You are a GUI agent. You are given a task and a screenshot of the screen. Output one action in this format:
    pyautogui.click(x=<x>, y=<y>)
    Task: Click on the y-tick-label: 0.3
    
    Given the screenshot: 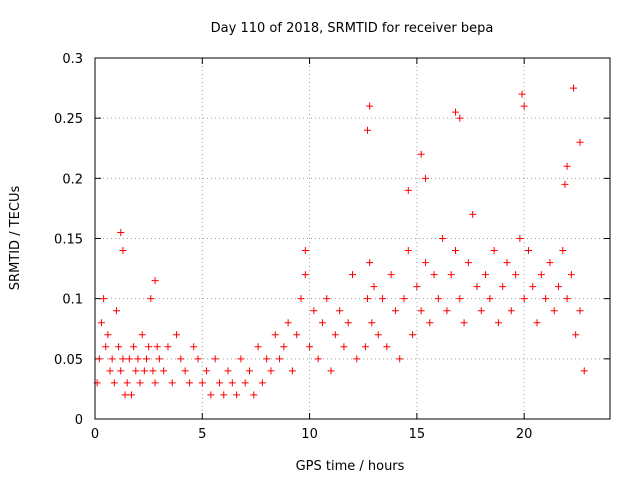 What is the action you would take?
    pyautogui.click(x=72, y=59)
    